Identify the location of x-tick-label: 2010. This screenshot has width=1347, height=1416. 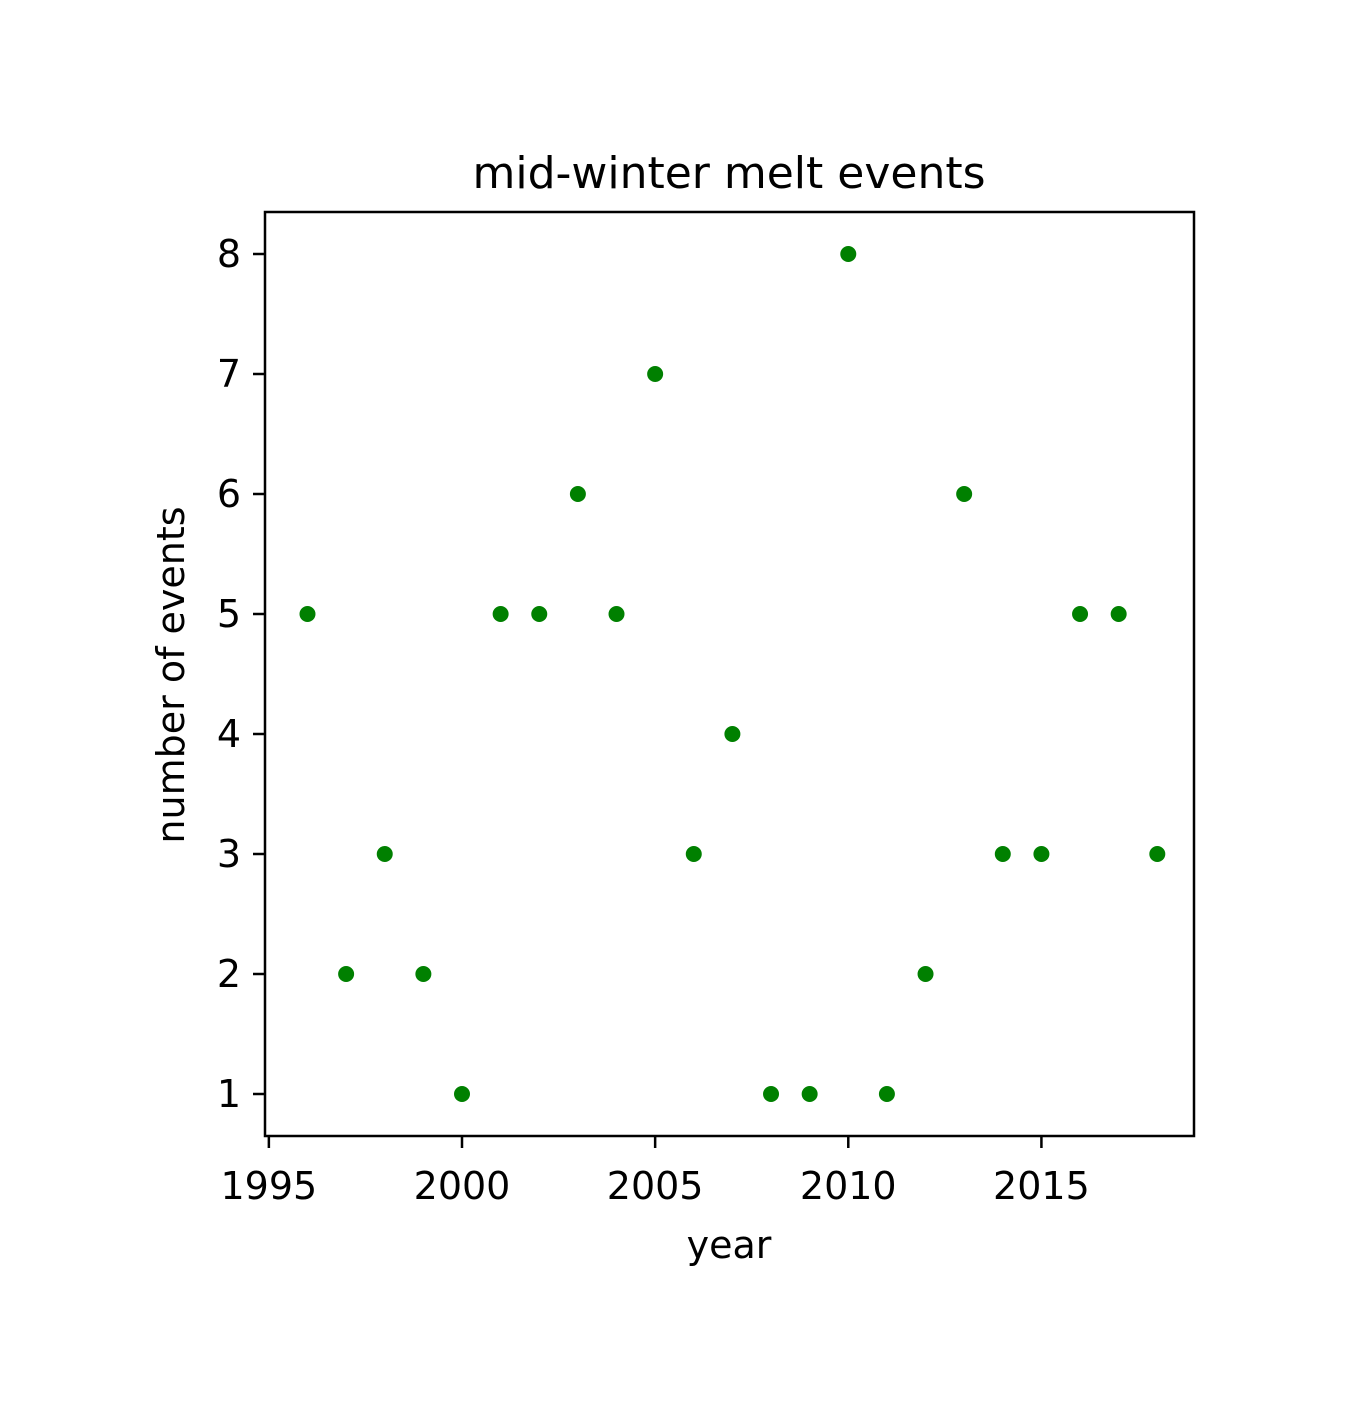
(848, 1186).